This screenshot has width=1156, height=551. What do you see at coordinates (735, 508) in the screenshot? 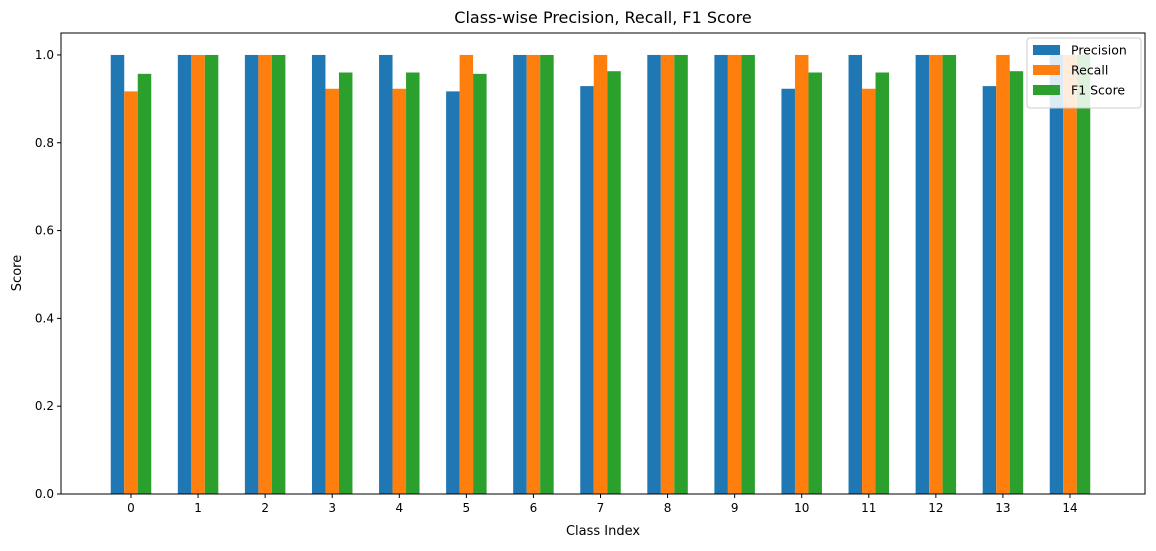
I see `x-tick-label: 9` at bounding box center [735, 508].